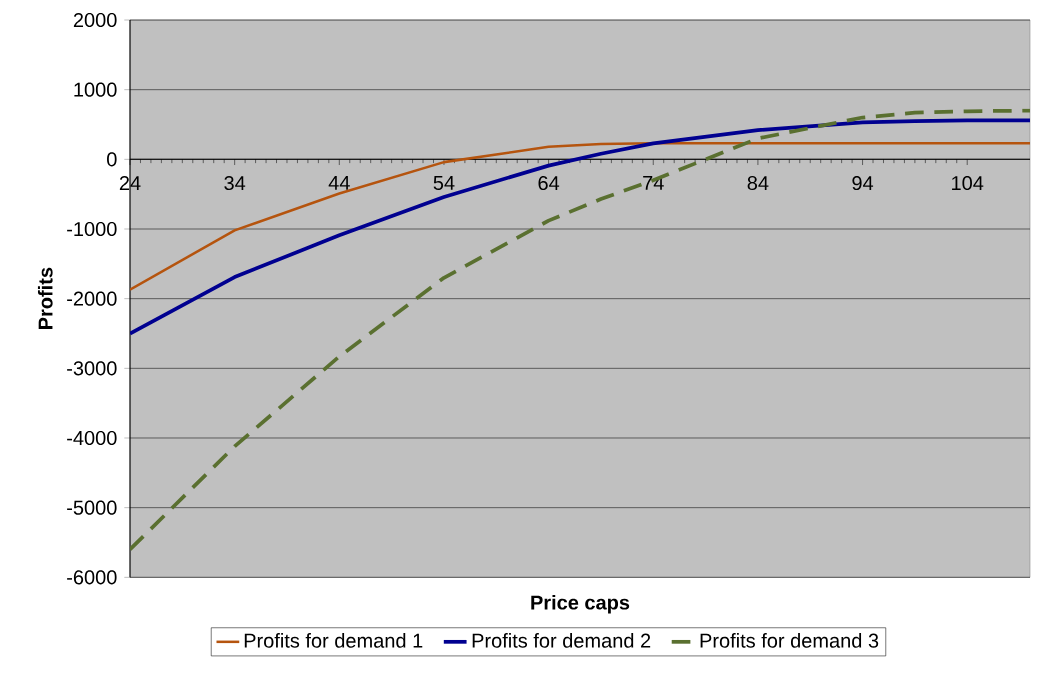 This screenshot has width=1052, height=679. Describe the element at coordinates (561, 640) in the screenshot. I see `legend-label: Profits for demand 2` at that location.